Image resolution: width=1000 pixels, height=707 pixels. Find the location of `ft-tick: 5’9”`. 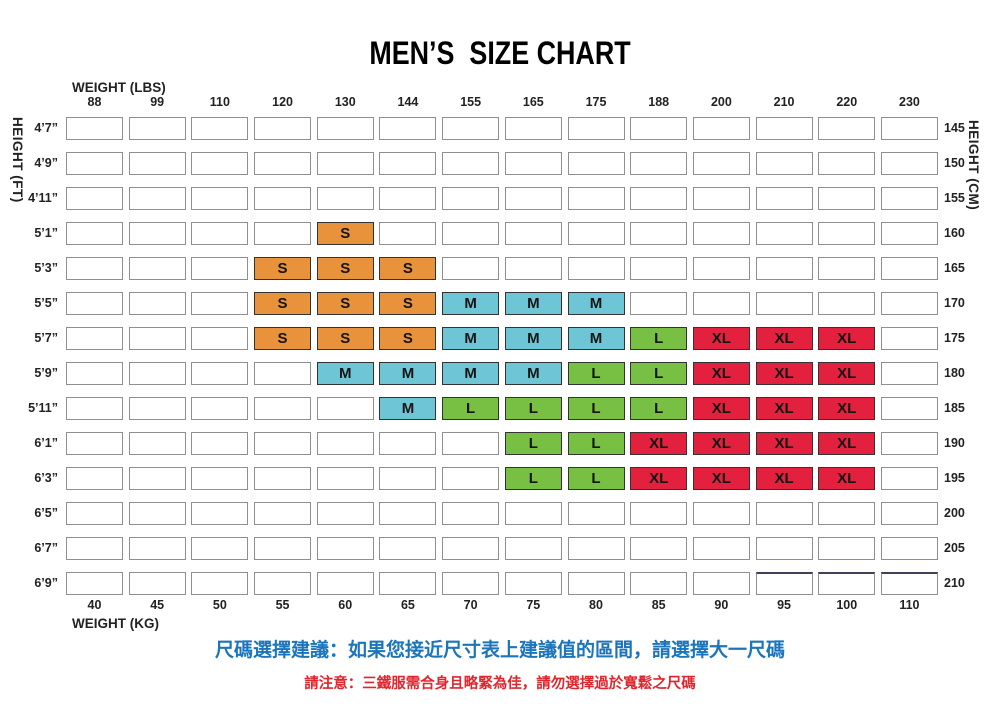

ft-tick: 5’9” is located at coordinates (46, 373).